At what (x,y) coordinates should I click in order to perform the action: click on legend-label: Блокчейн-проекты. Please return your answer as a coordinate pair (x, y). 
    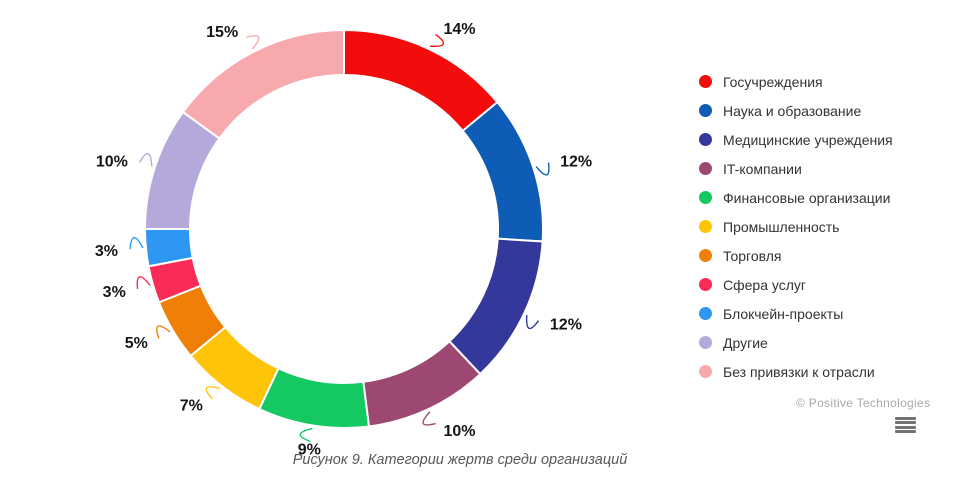
    Looking at the image, I should click on (783, 313).